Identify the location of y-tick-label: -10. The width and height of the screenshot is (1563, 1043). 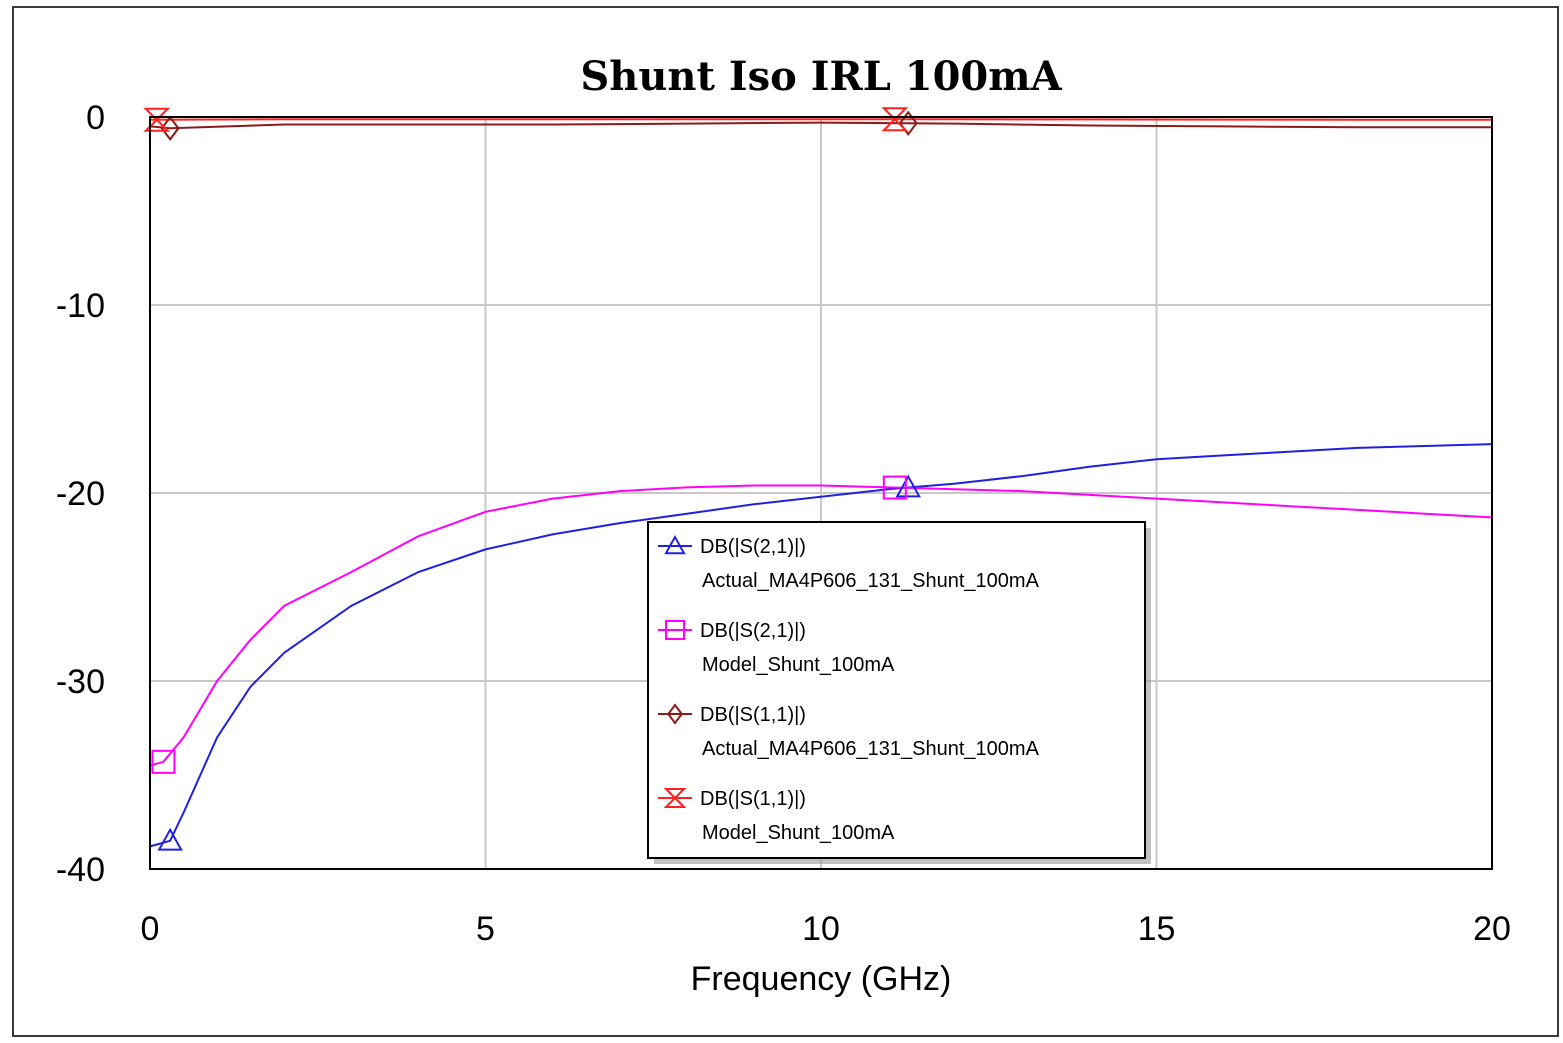
(80, 306).